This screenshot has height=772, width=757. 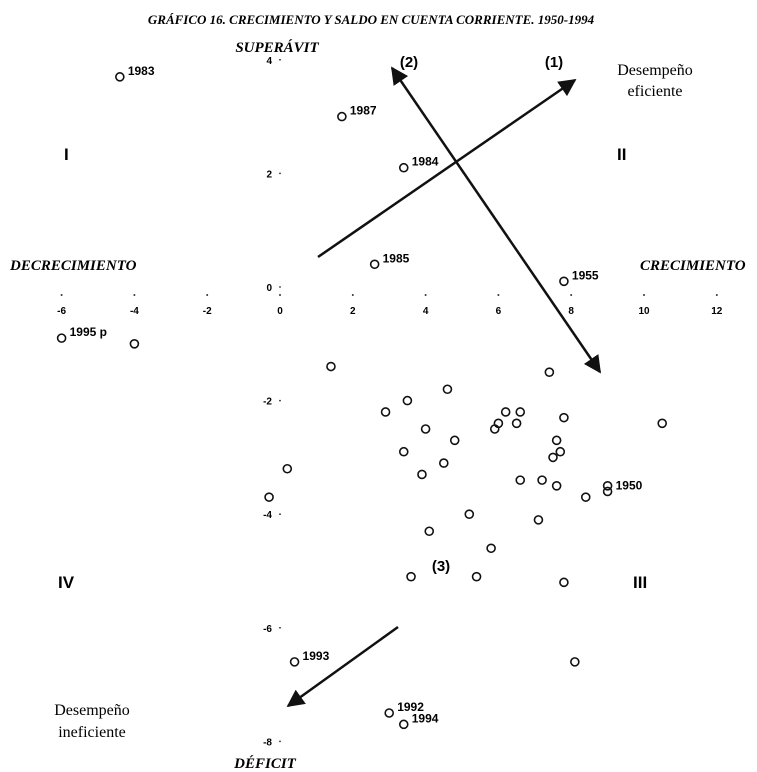 What do you see at coordinates (134, 311) in the screenshot?
I see `x-tick-label: -4` at bounding box center [134, 311].